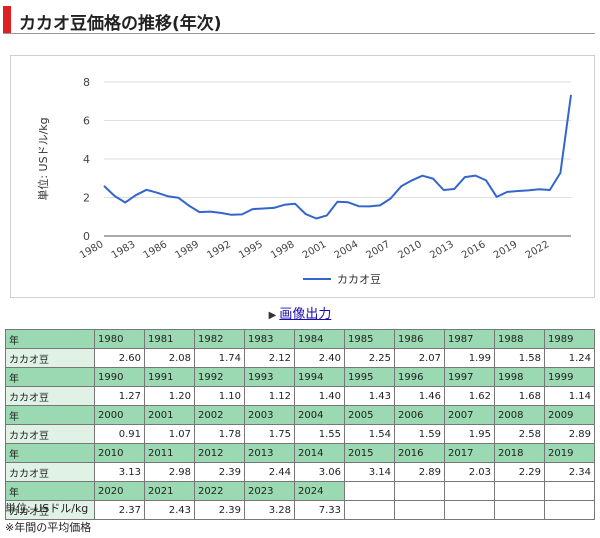  I want to click on x-tick-label: 2001, so click(315, 250).